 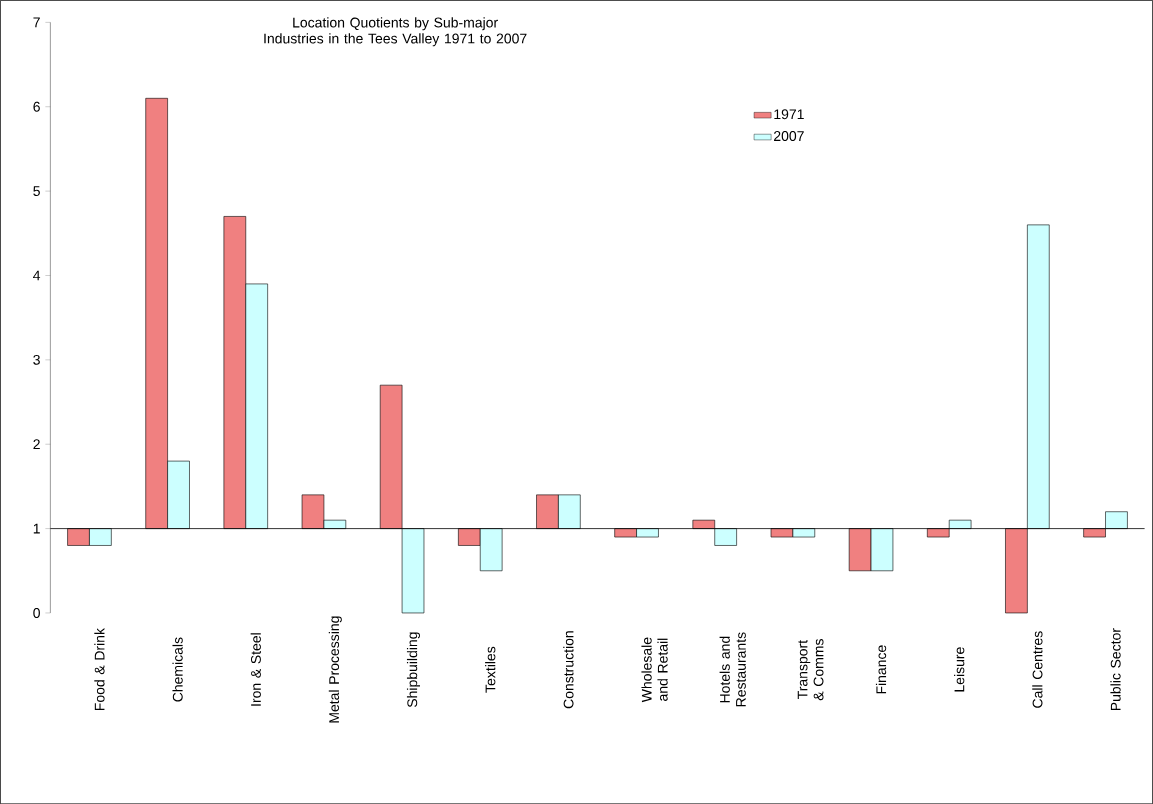 What do you see at coordinates (99, 668) in the screenshot?
I see `x-tick-label: Food & Drink` at bounding box center [99, 668].